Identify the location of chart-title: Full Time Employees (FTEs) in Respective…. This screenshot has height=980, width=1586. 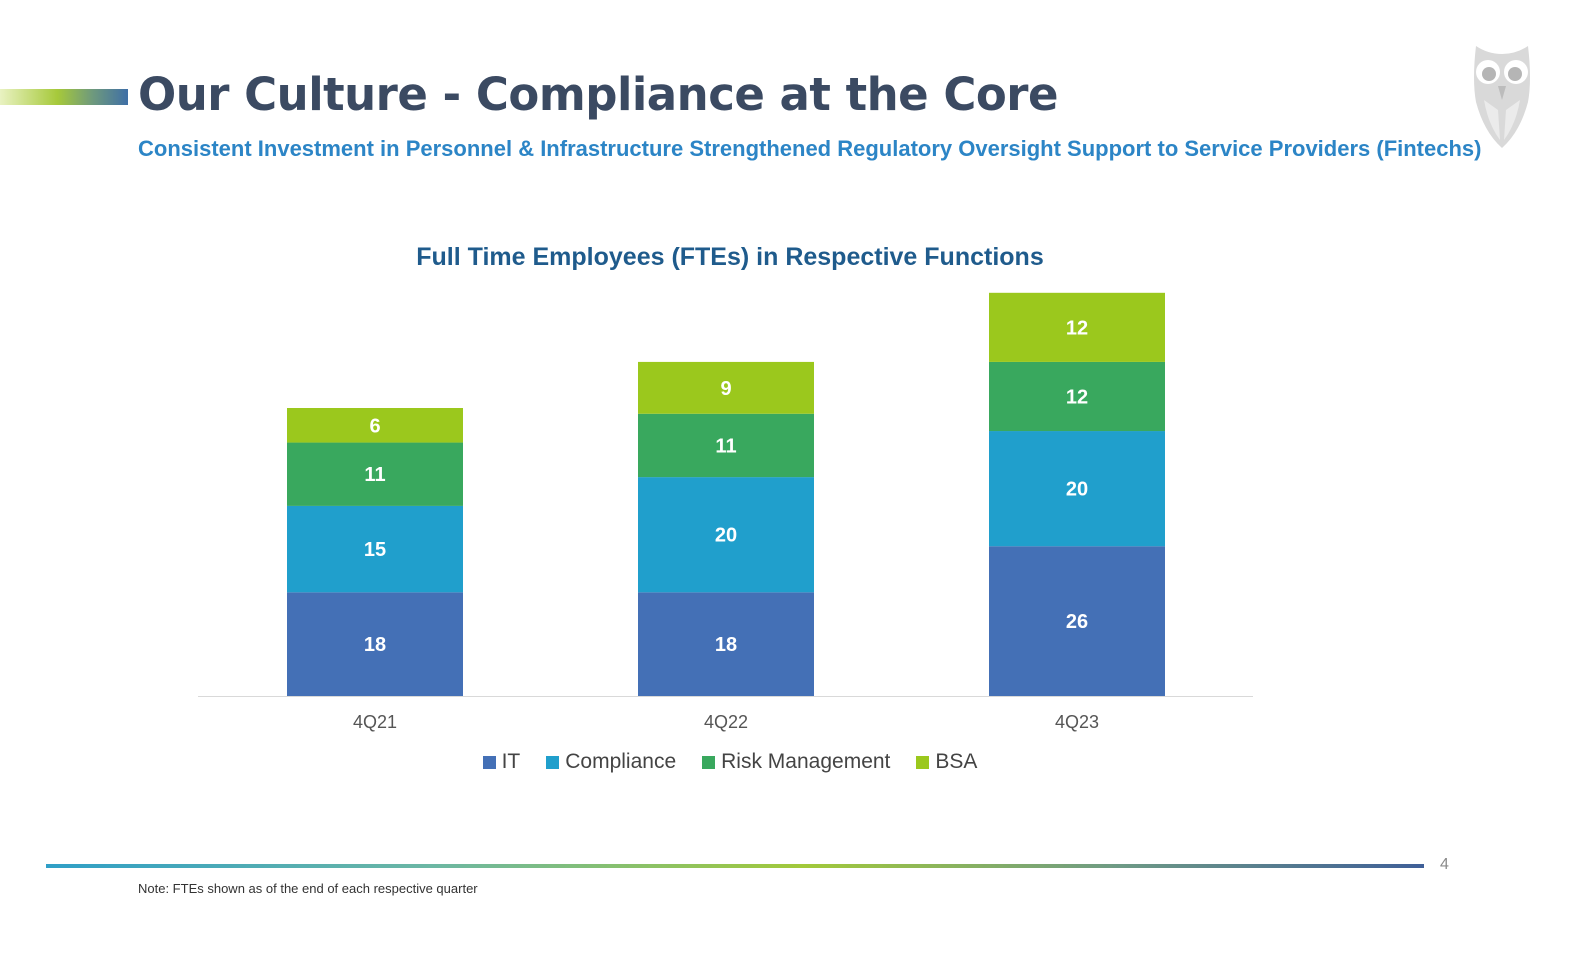
(730, 257).